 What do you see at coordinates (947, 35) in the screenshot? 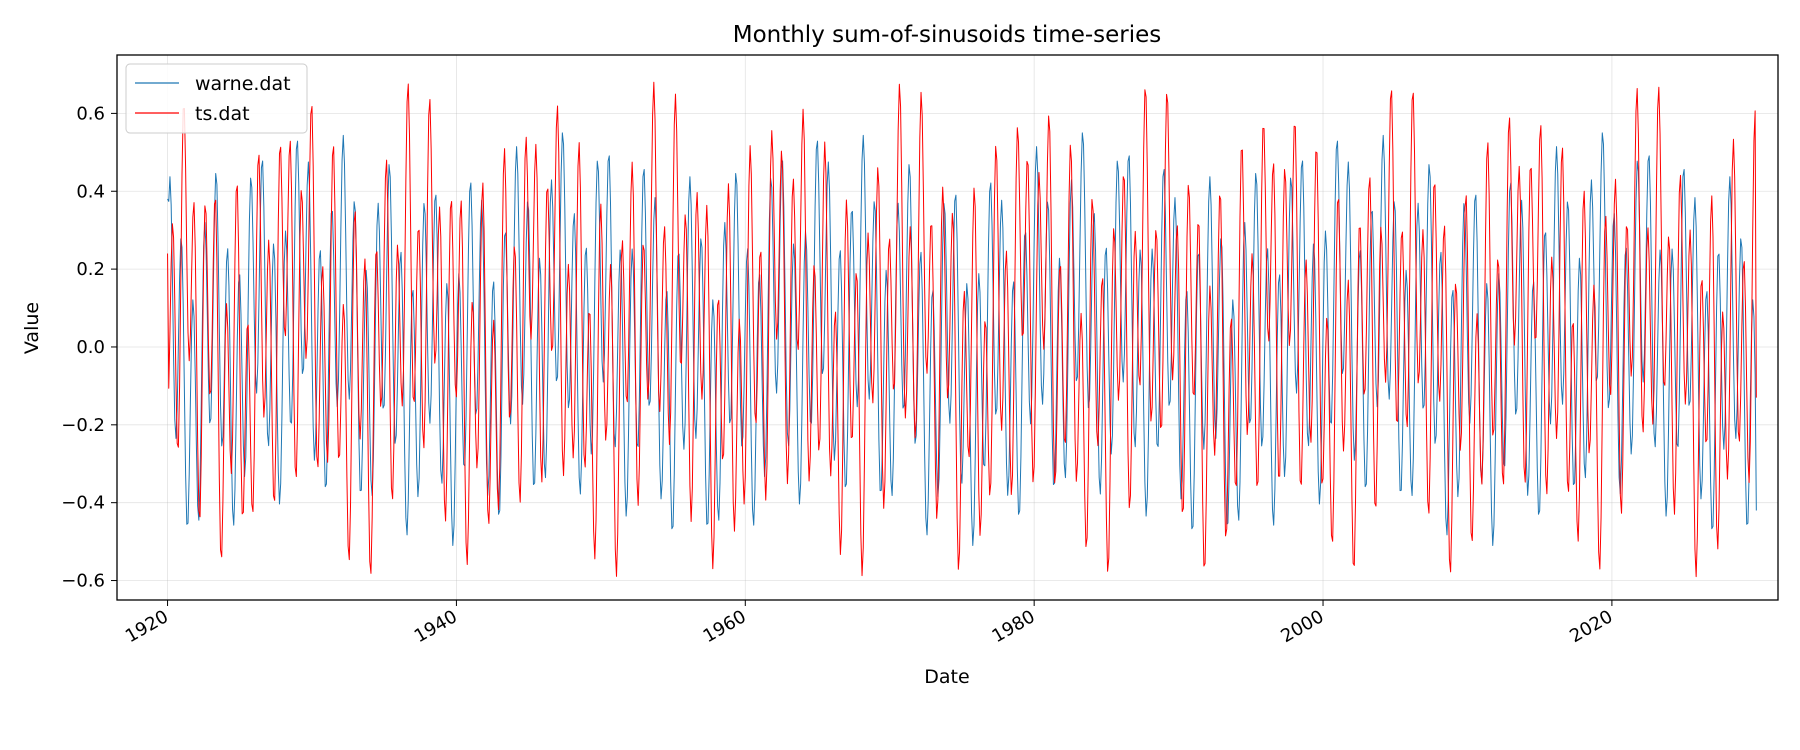
I see `chart-title: Monthly sum-of-sinusoids time-series` at bounding box center [947, 35].